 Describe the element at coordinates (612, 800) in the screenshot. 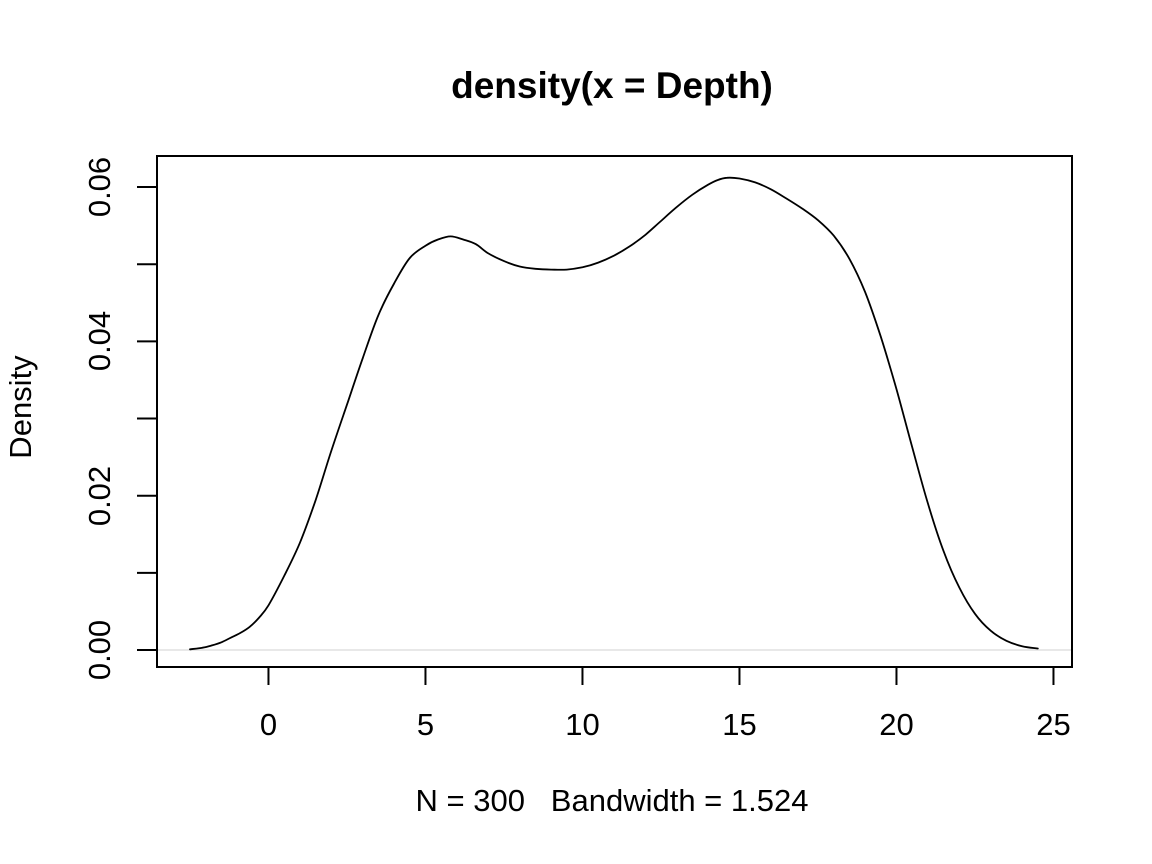

I see `x-axis-caption: N = 300 Bandwidth = 1.524` at that location.